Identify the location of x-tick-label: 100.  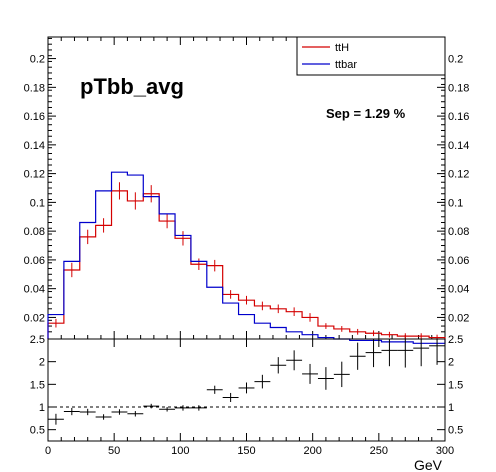
(180, 451).